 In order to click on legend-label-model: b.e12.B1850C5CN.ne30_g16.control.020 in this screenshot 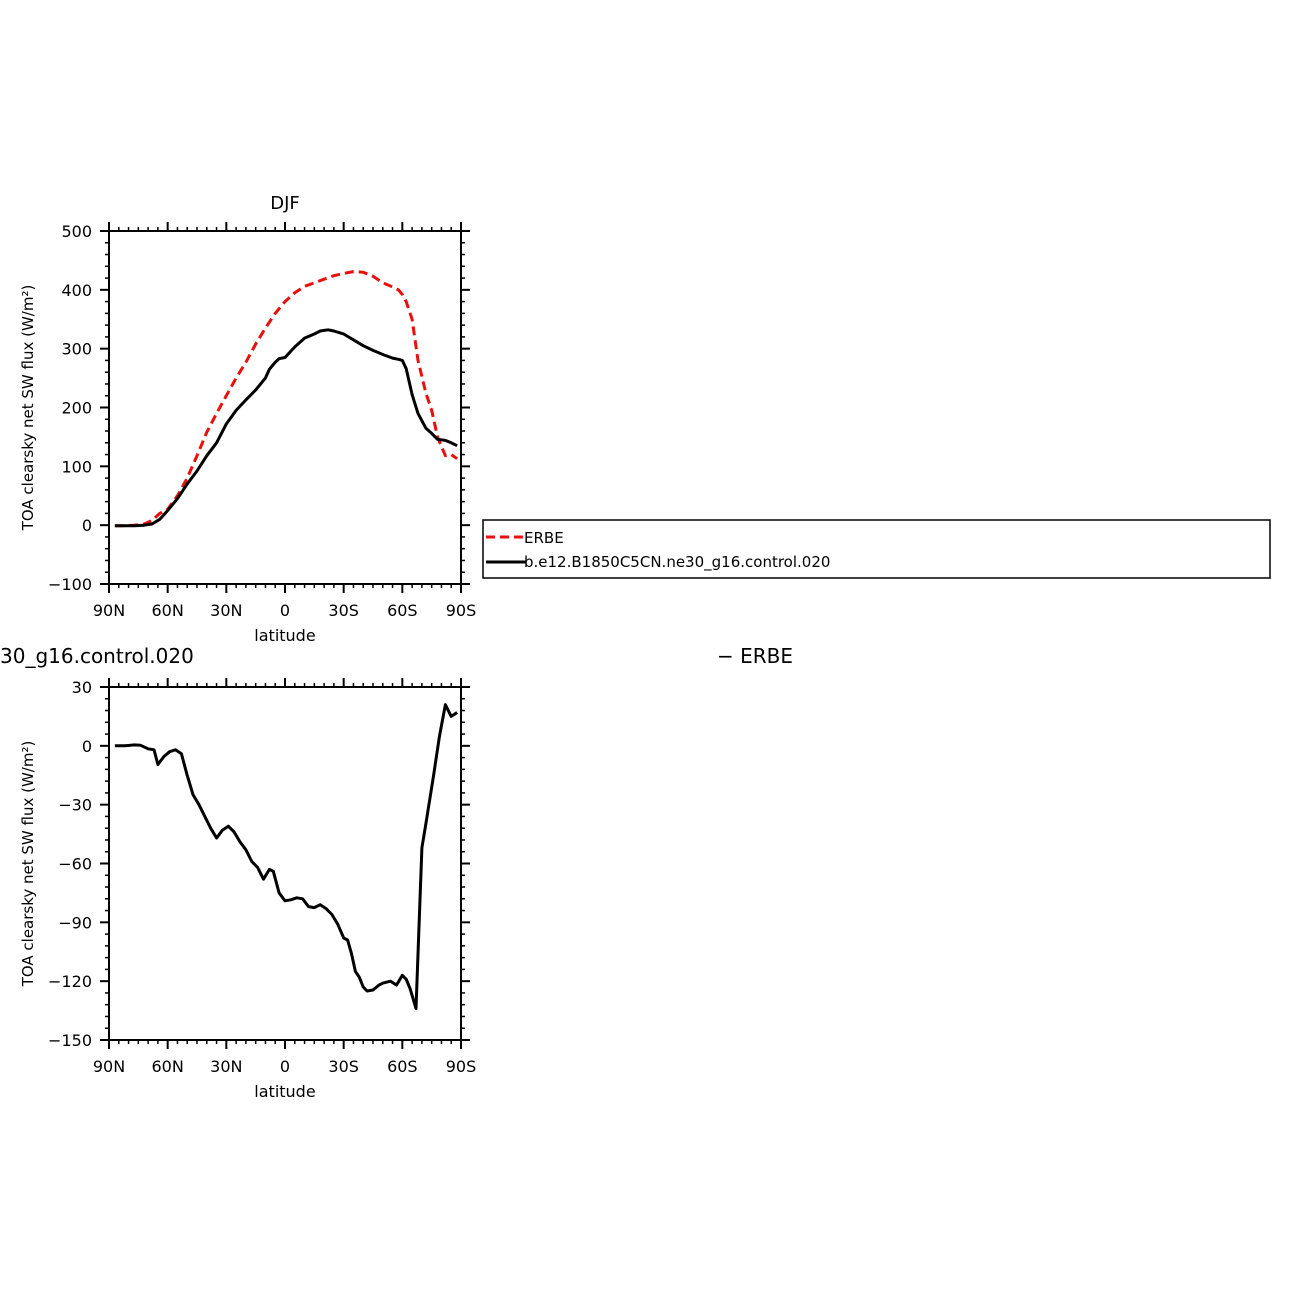, I will do `click(677, 562)`.